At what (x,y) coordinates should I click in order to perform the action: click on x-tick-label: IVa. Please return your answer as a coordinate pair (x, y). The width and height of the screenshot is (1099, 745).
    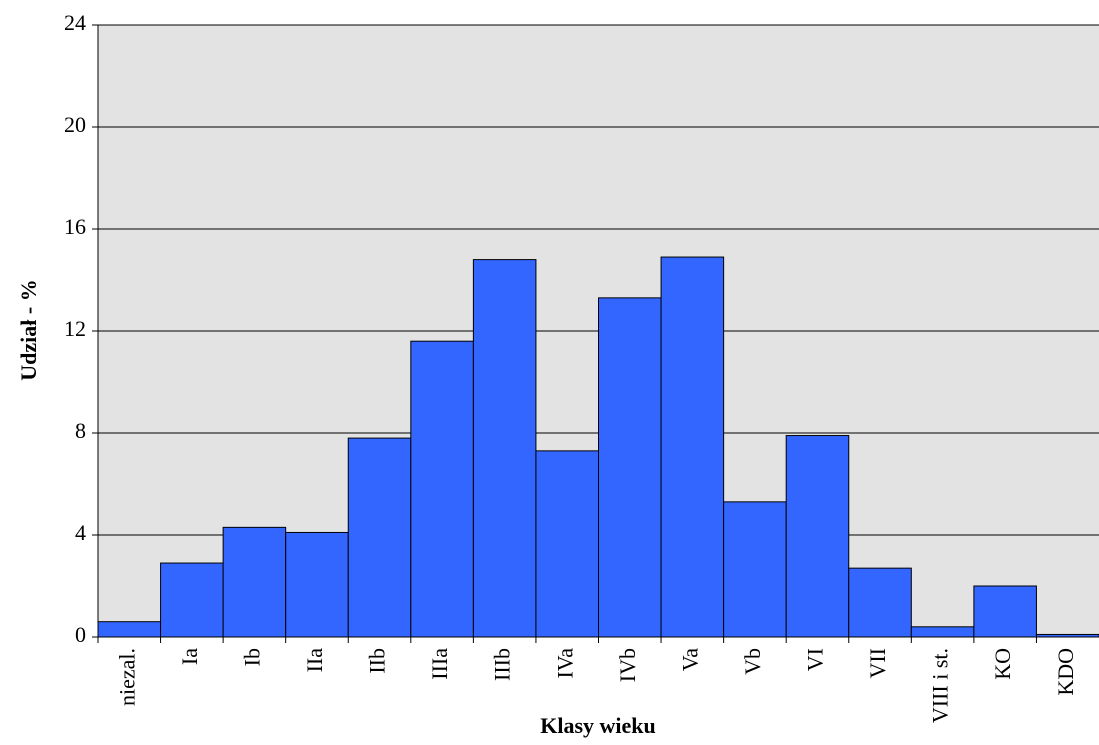
    Looking at the image, I should click on (564, 663).